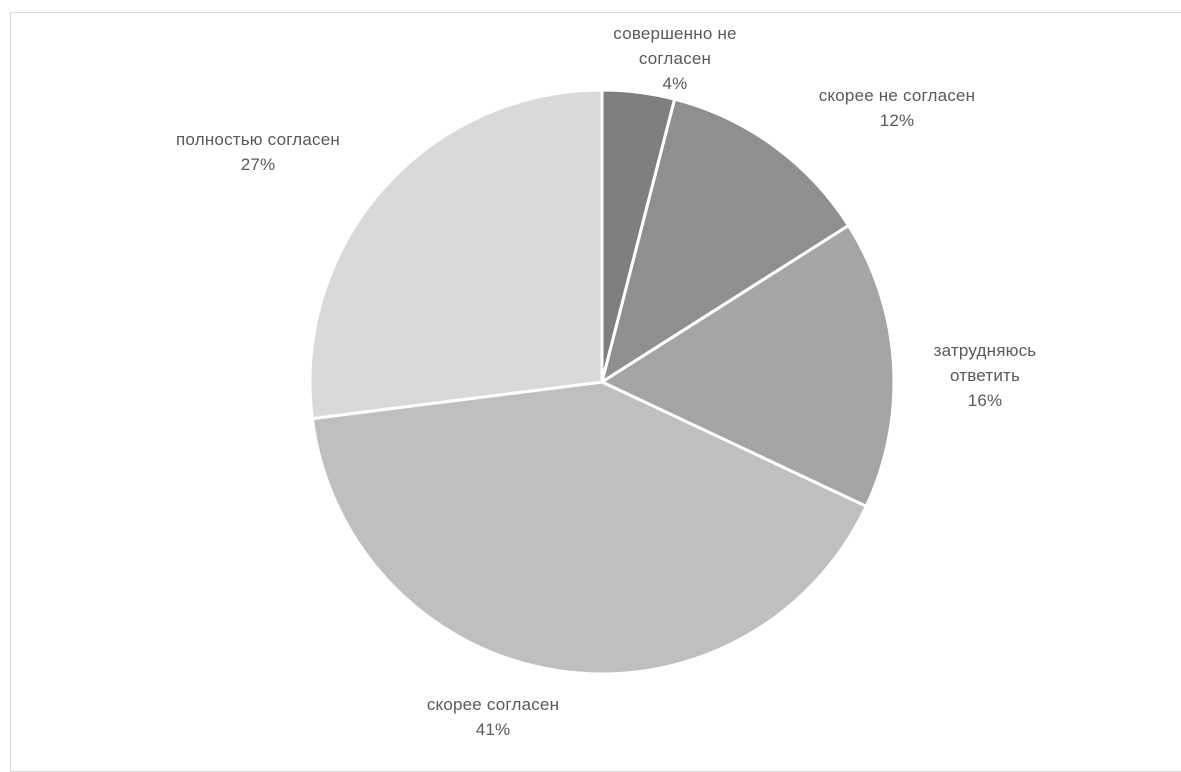 The height and width of the screenshot is (772, 1181). What do you see at coordinates (675, 83) in the screenshot?
I see `data-label-percent: 4%` at bounding box center [675, 83].